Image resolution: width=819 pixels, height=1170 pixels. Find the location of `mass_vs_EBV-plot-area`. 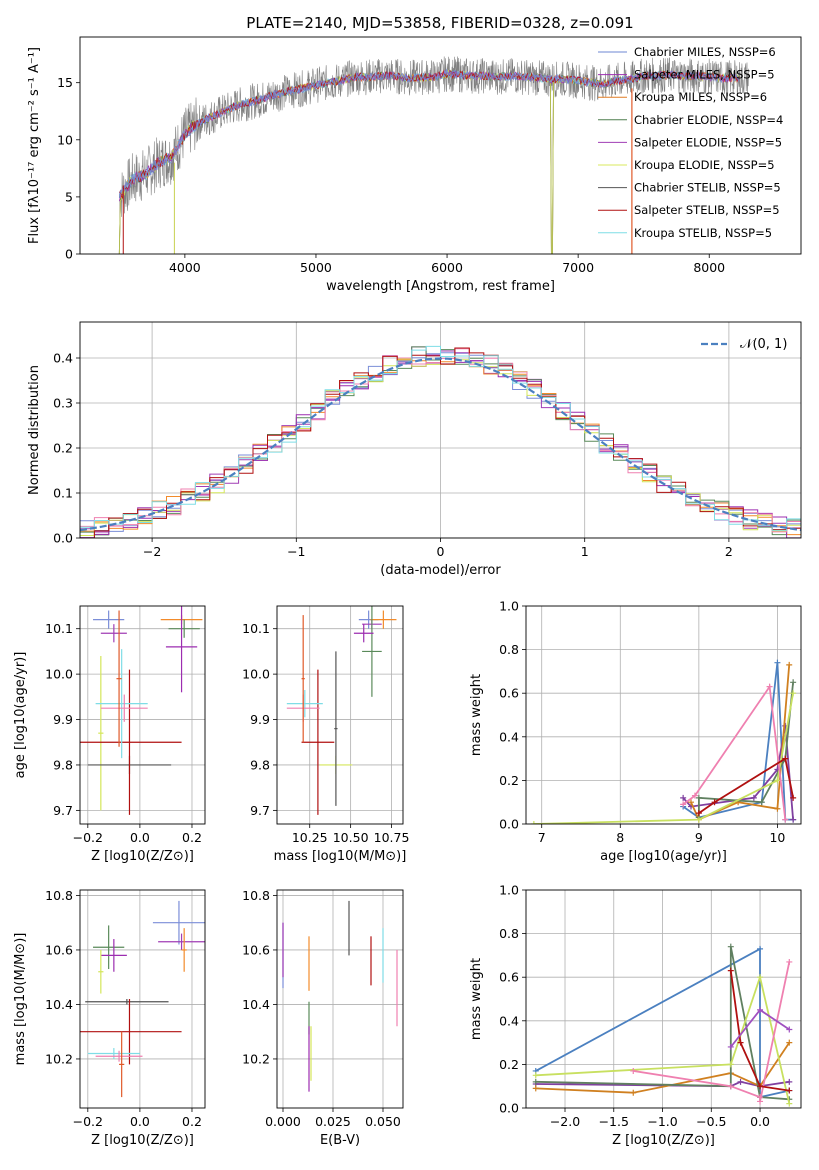

mass_vs_EBV-plot-area is located at coordinates (340, 999).